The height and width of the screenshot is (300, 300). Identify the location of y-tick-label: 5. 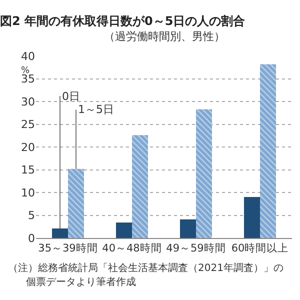
(31, 215).